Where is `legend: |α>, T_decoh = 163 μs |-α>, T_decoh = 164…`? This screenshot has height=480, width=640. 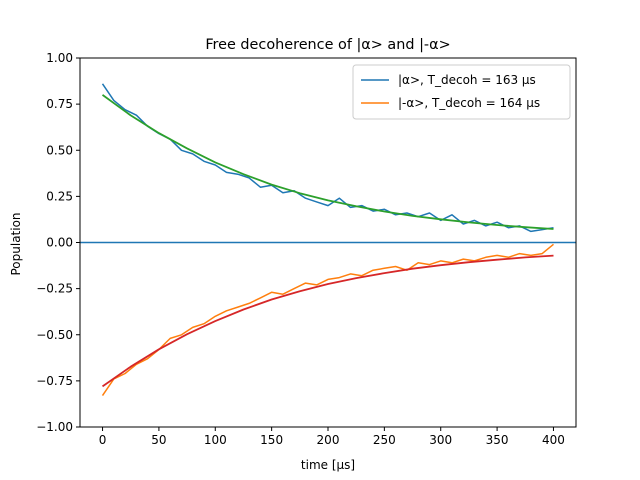 legend: |α>, T_decoh = 163 μs |-α>, T_decoh = 164… is located at coordinates (461, 92).